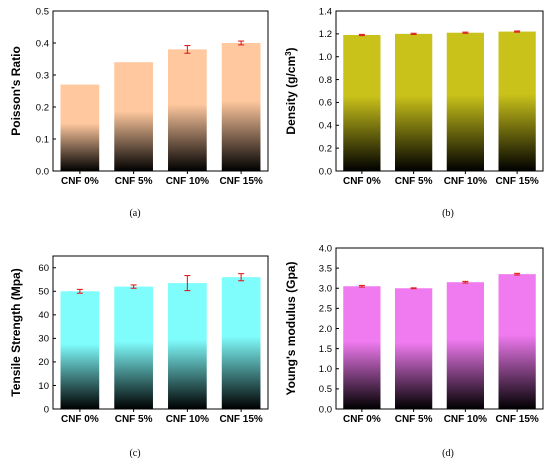 This screenshot has height=466, width=550. I want to click on ytick-label-d-6: 3.0, so click(325, 289).